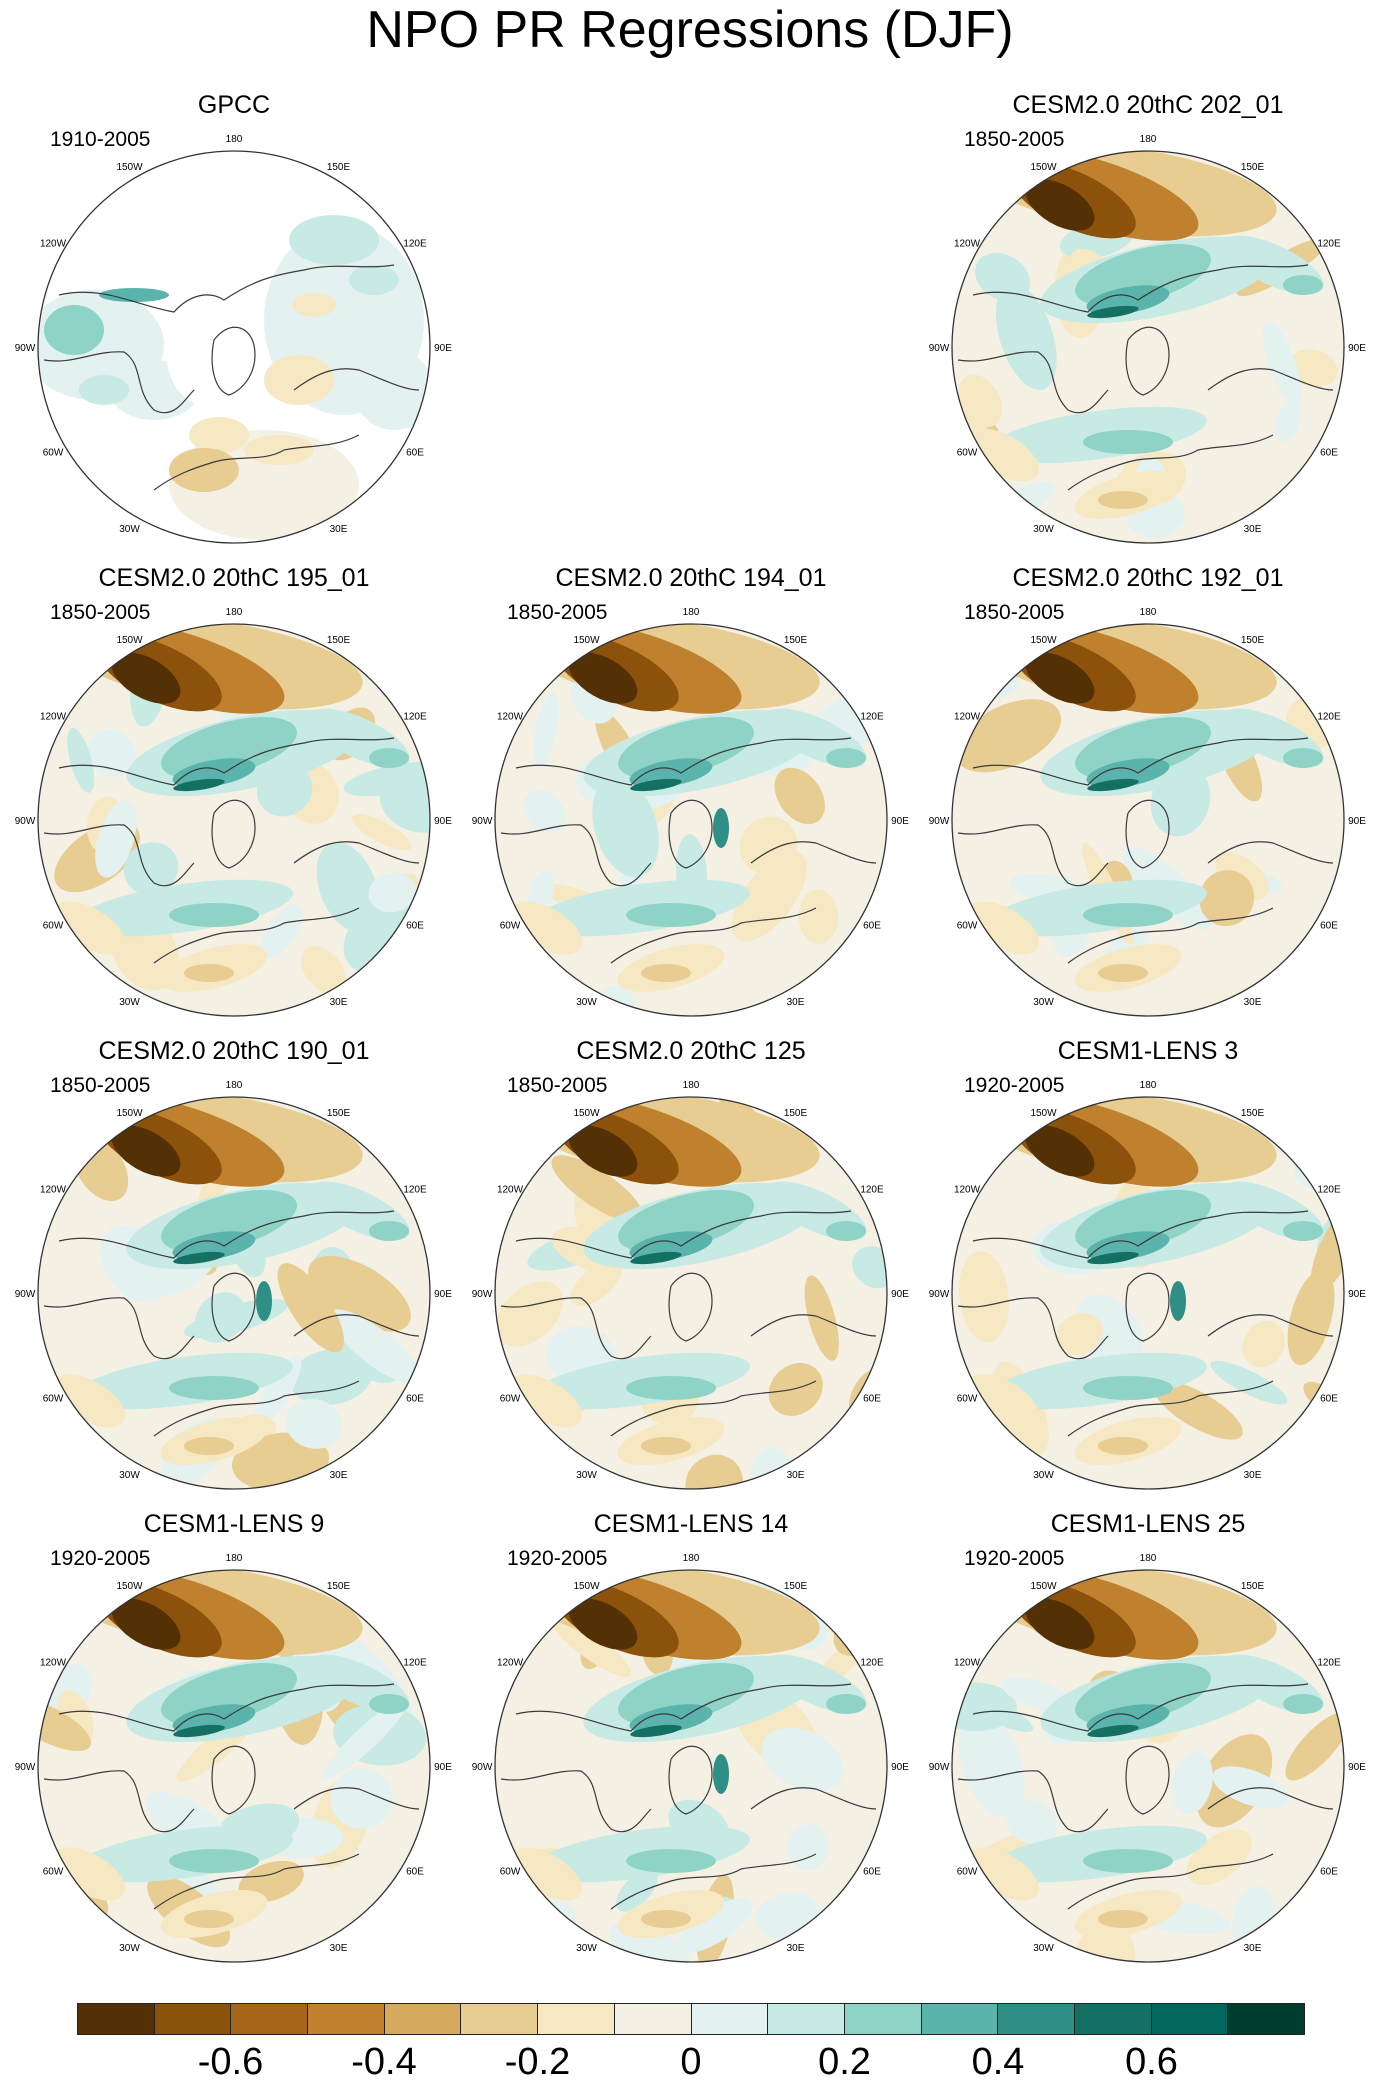 Image resolution: width=1380 pixels, height=2086 pixels. What do you see at coordinates (557, 1558) in the screenshot?
I see `panel-period: 1920-2005` at bounding box center [557, 1558].